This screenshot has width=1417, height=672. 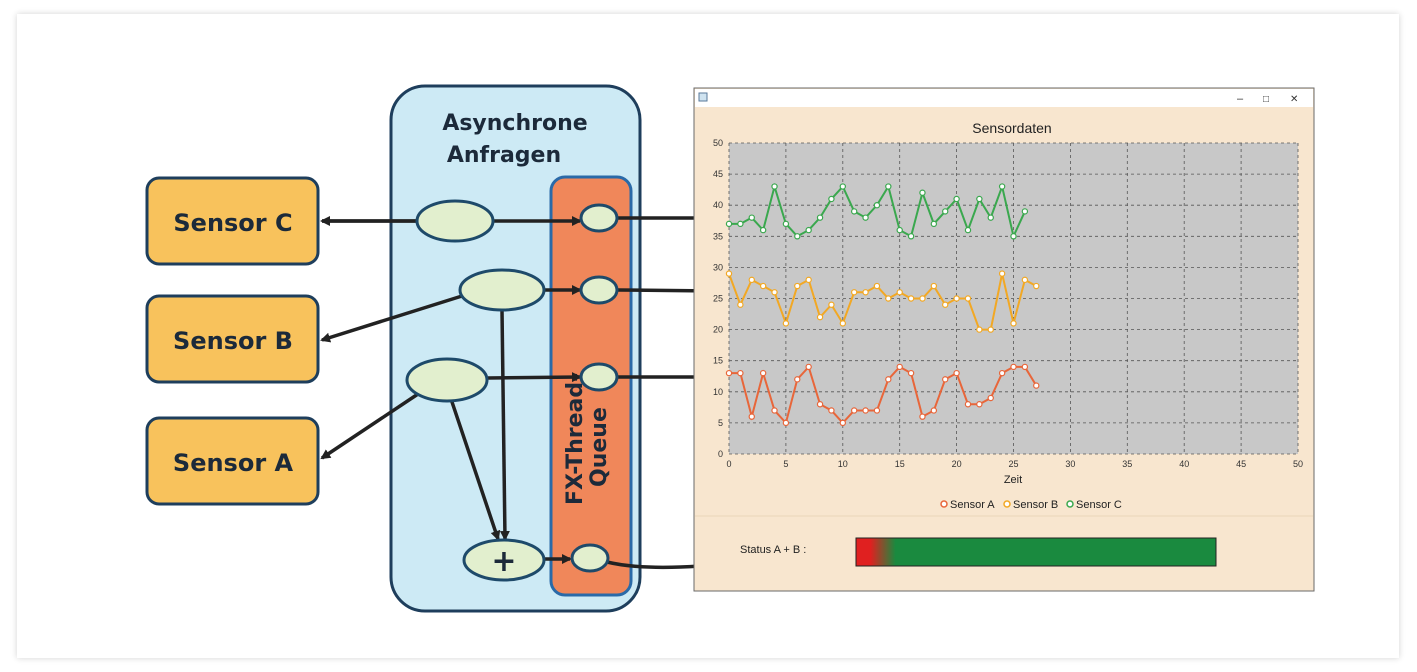 I want to click on x-tick-label: 20, so click(x=957, y=464).